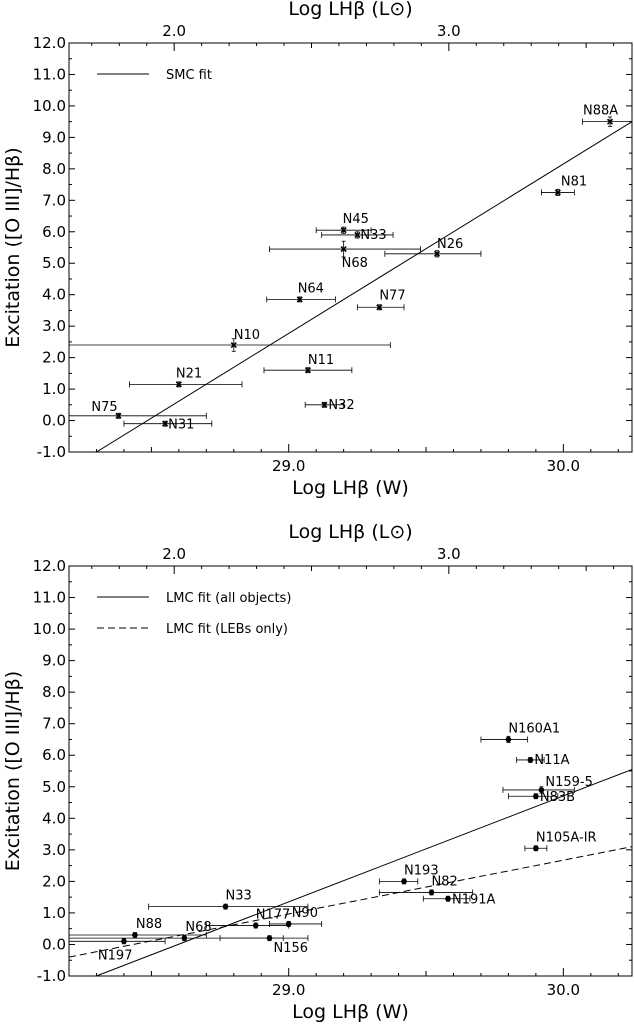 The width and height of the screenshot is (634, 1027). Describe the element at coordinates (104, 407) in the screenshot. I see `data-label: N75` at that location.